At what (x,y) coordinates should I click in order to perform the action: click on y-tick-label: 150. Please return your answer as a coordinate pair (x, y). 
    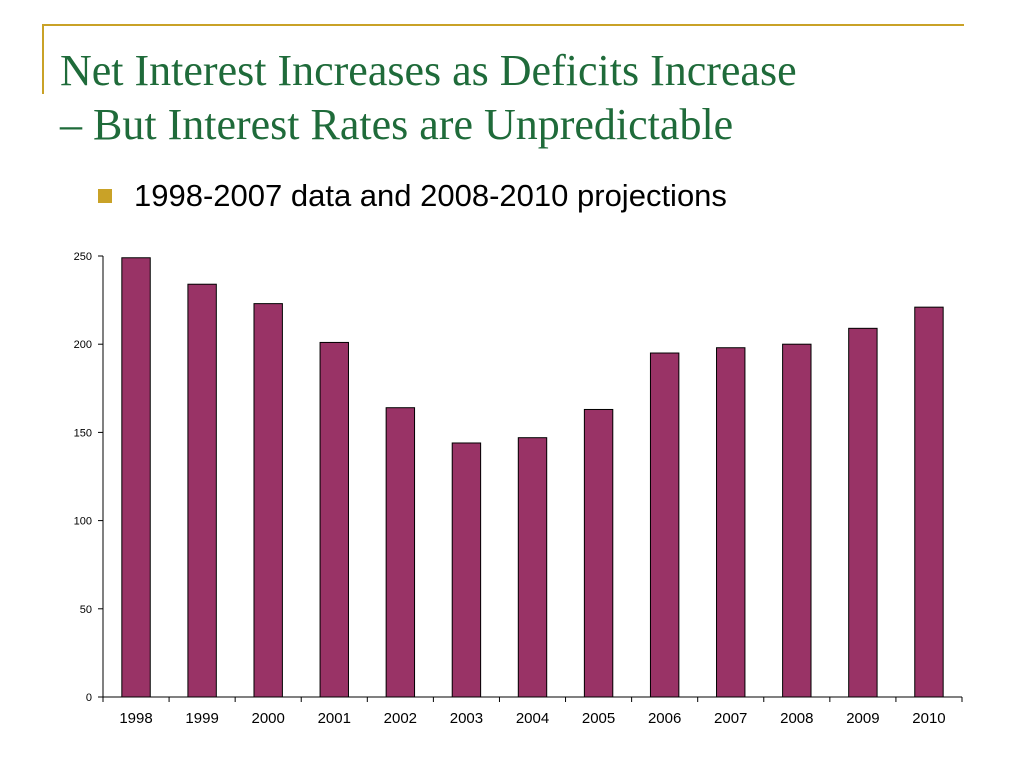
    Looking at the image, I should click on (83, 433).